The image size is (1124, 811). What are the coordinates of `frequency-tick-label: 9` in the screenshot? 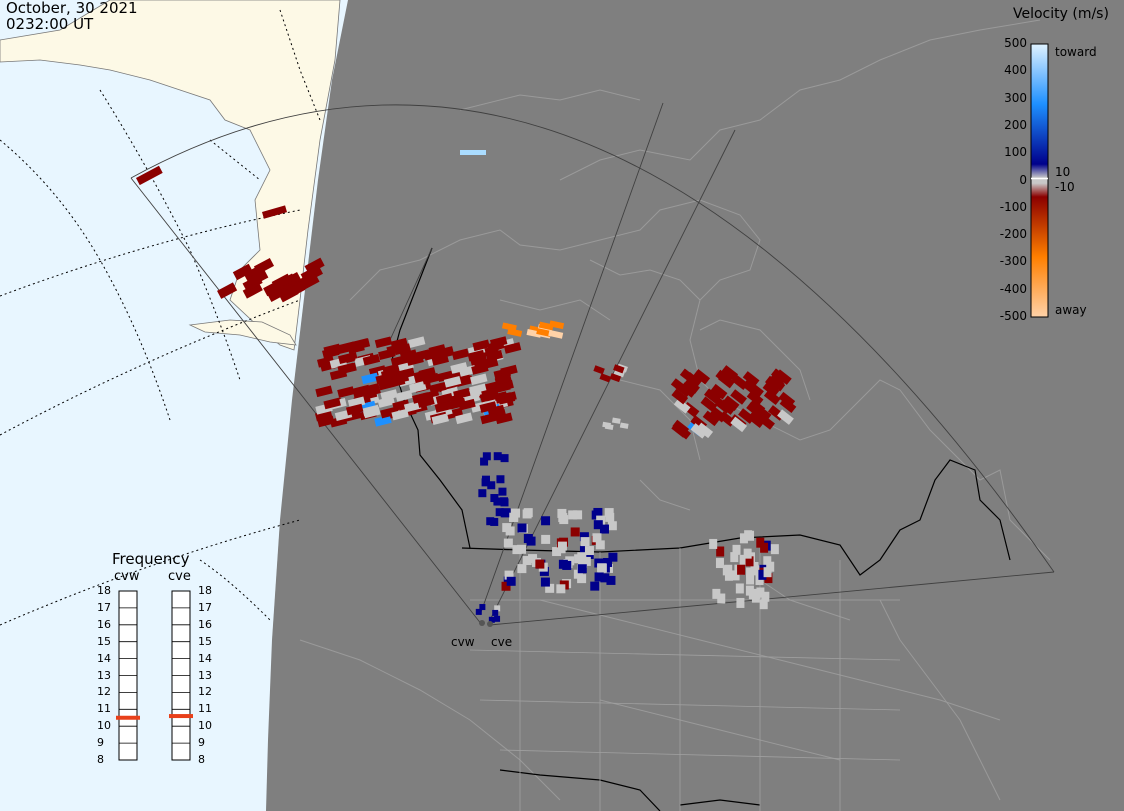 It's located at (201, 743).